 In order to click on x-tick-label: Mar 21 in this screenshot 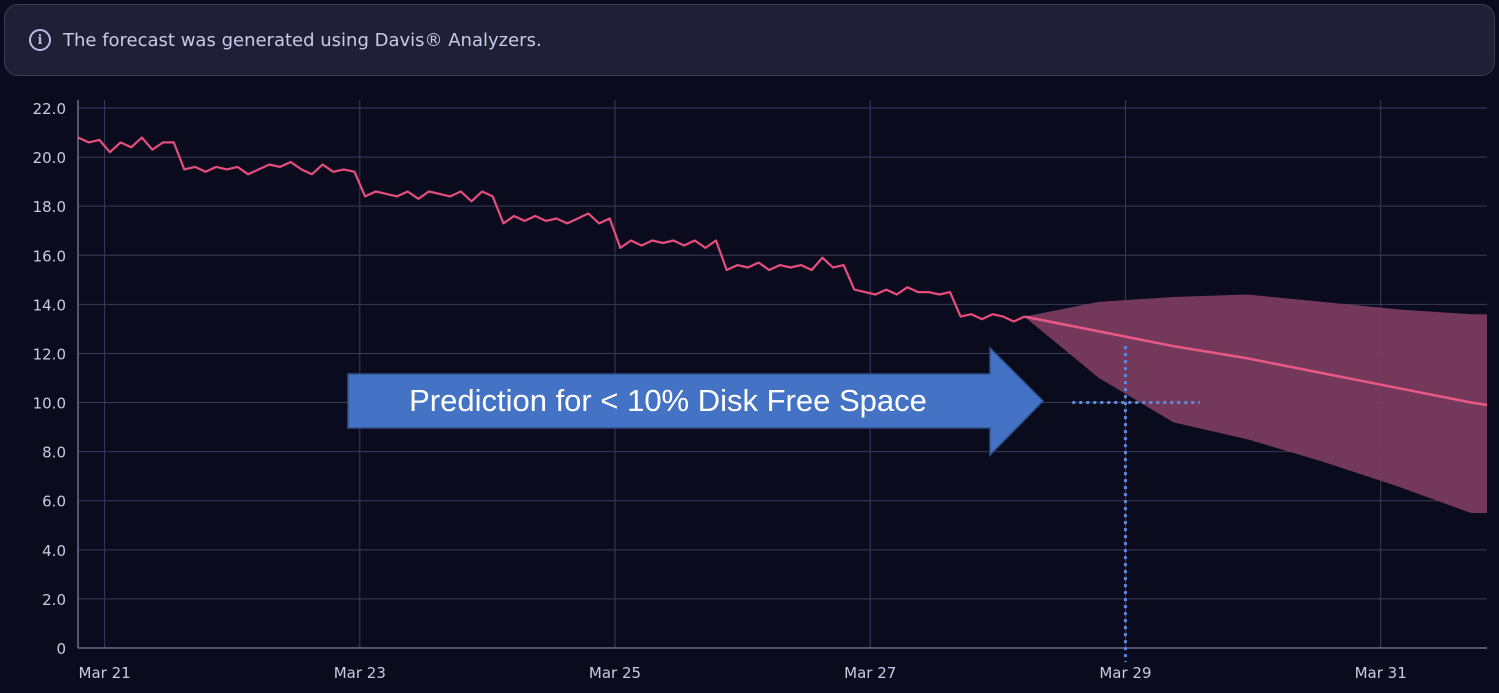, I will do `click(105, 673)`.